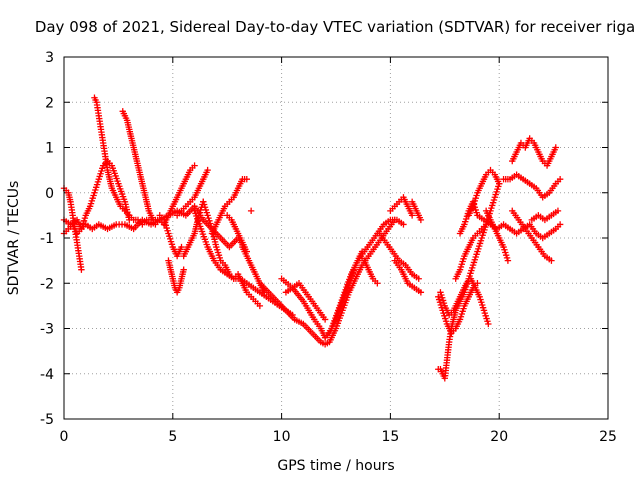 Image resolution: width=640 pixels, height=480 pixels. What do you see at coordinates (49, 103) in the screenshot?
I see `y-tick-label: 2` at bounding box center [49, 103].